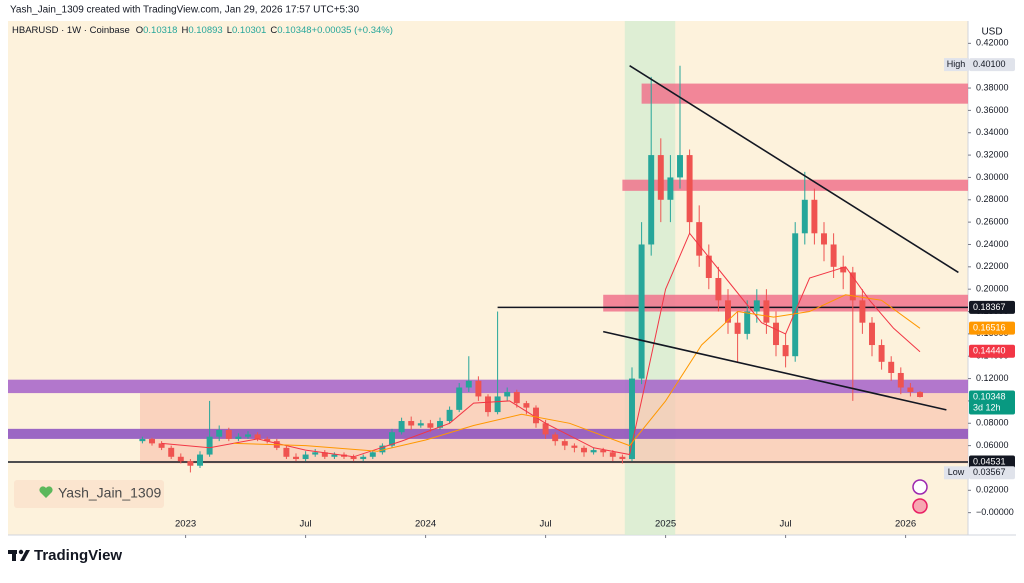  I want to click on price-label: 0.16516, so click(989, 327).